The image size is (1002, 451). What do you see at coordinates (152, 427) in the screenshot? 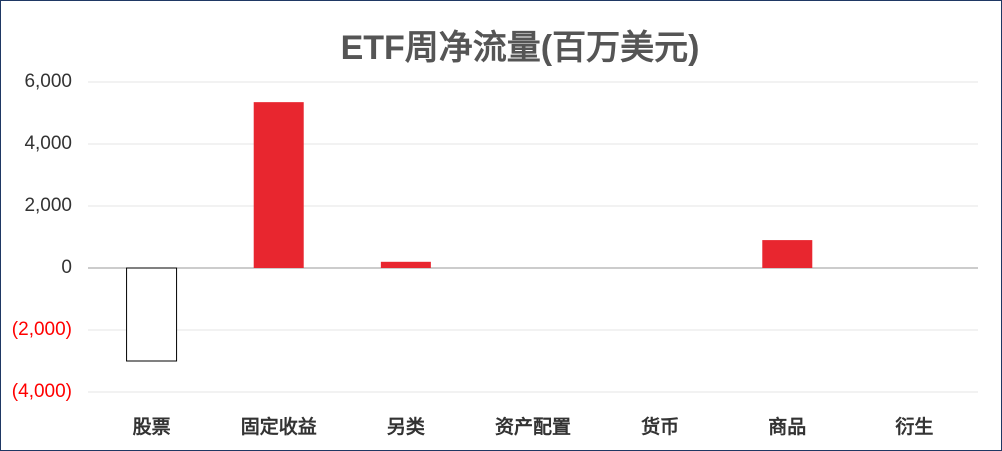
I see `x-tick-label: 股票` at bounding box center [152, 427].